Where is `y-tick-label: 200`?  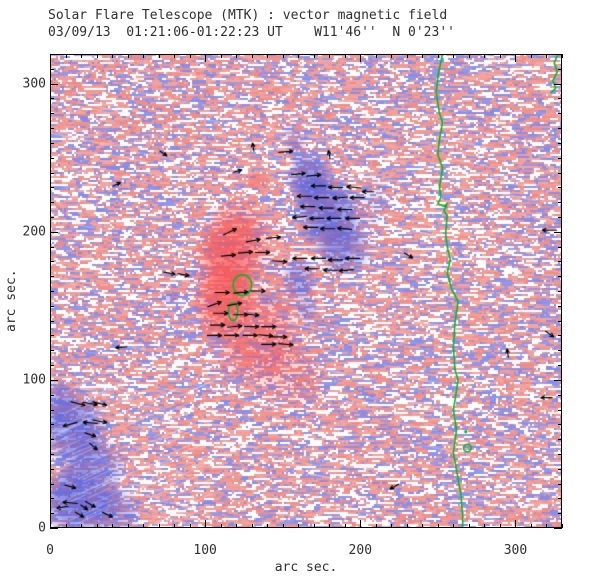
y-tick-label: 200 is located at coordinates (34, 232).